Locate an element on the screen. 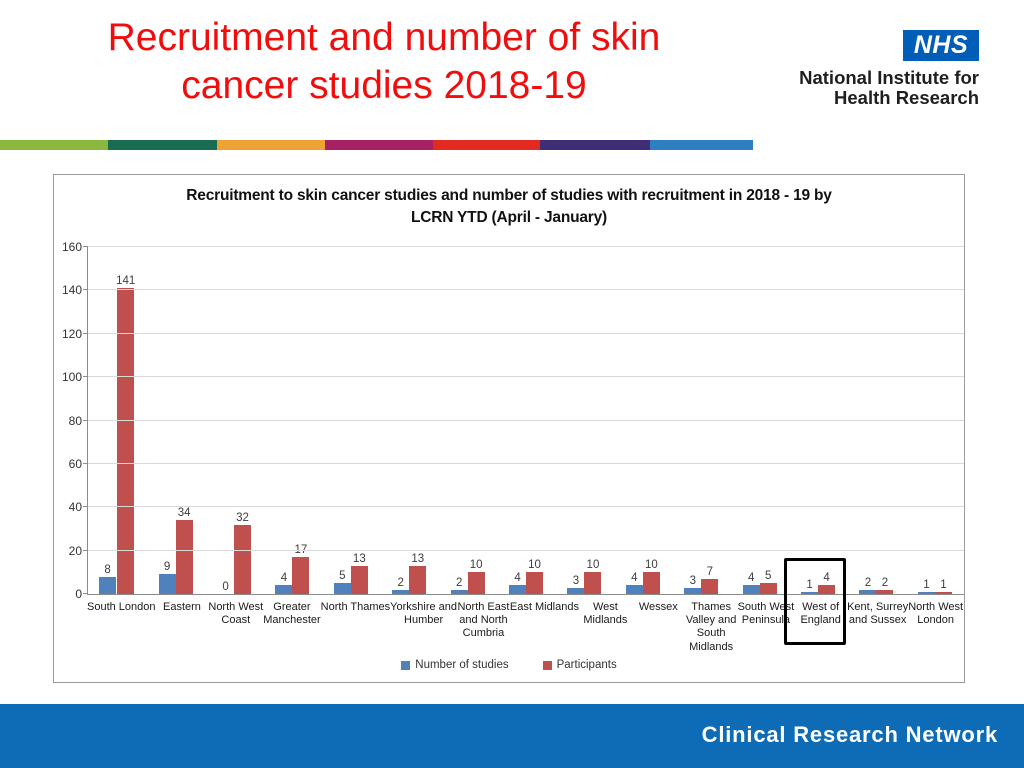 The height and width of the screenshot is (768, 1024). x-axis-label: West of England is located at coordinates (820, 614).